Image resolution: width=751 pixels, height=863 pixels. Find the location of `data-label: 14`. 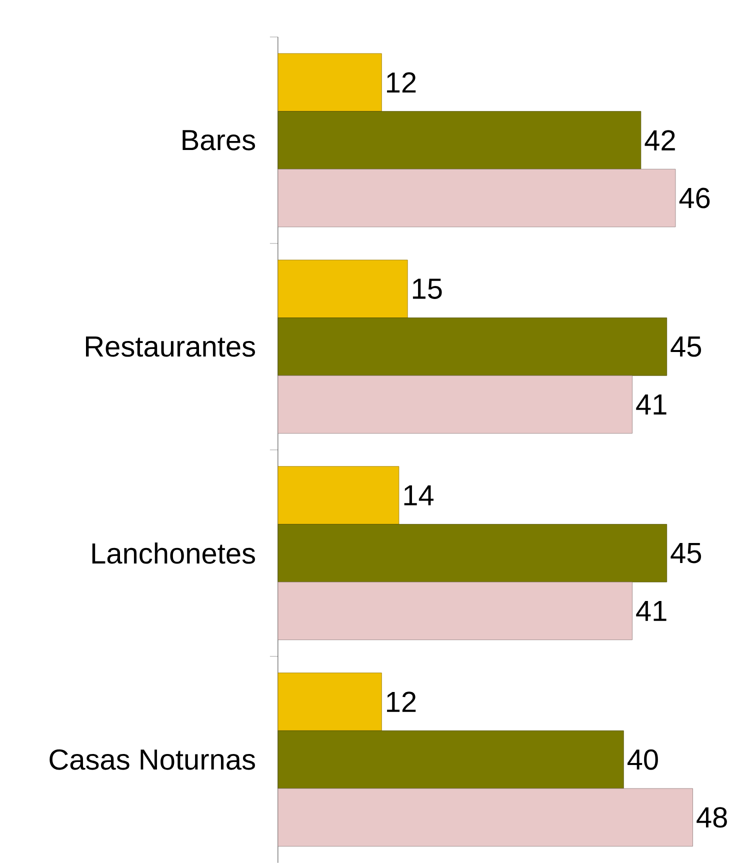

data-label: 14 is located at coordinates (419, 495).